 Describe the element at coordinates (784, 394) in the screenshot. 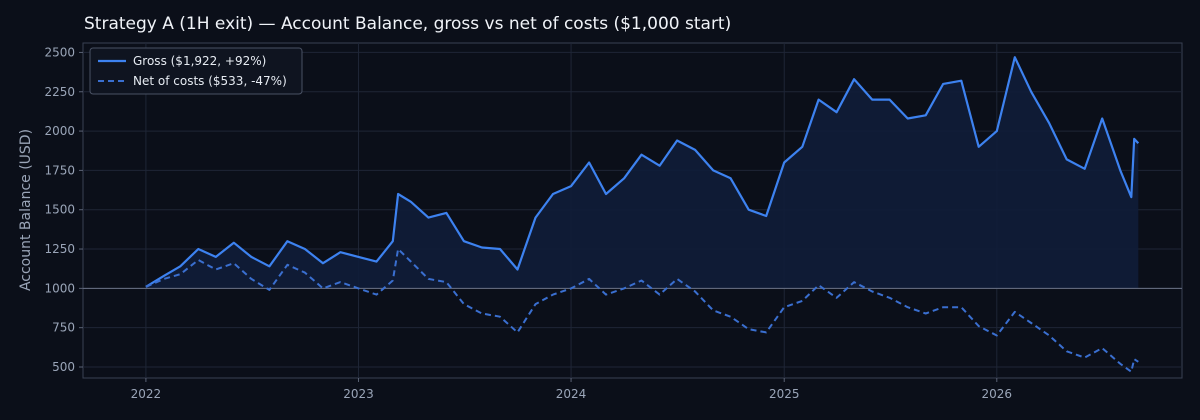

I see `x-tick-label: 2025` at that location.